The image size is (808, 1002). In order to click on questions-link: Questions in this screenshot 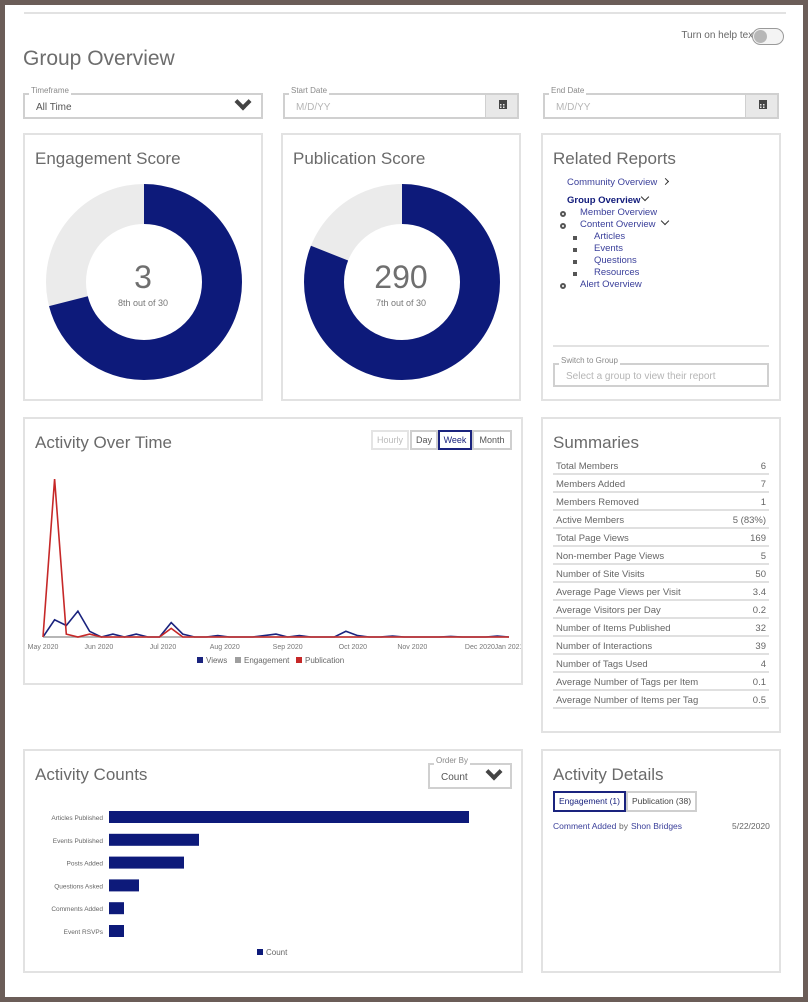, I will do `click(615, 260)`.